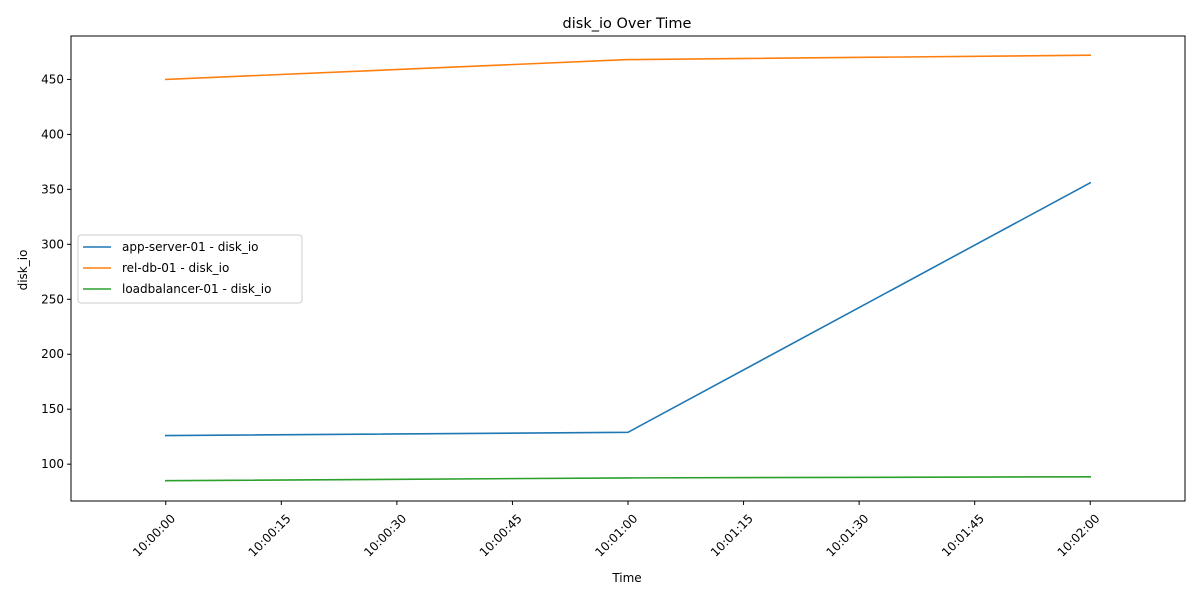  I want to click on x-tick-label: 10:02:00, so click(1079, 535).